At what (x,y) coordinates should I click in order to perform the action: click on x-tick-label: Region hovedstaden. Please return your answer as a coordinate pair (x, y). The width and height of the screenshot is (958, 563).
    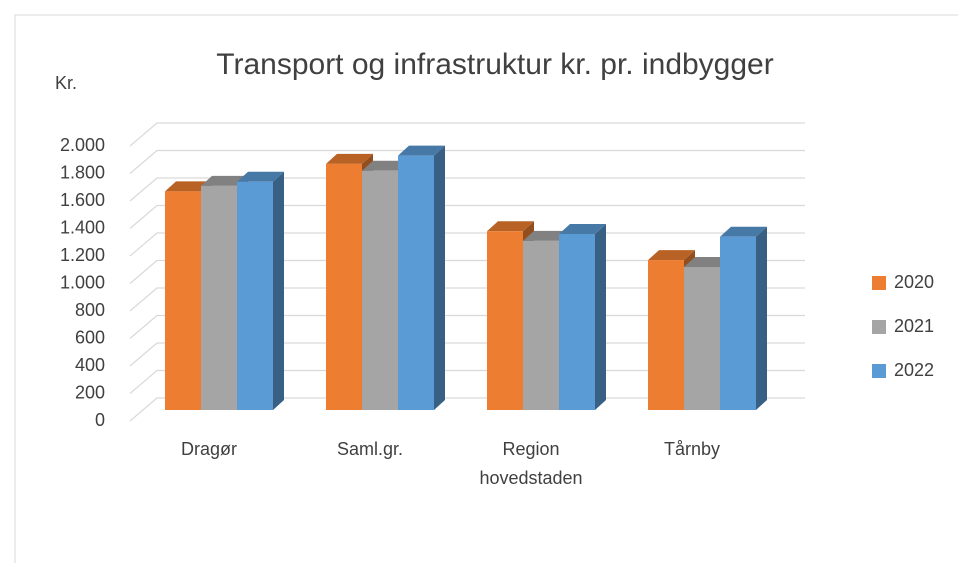
    Looking at the image, I should click on (530, 463).